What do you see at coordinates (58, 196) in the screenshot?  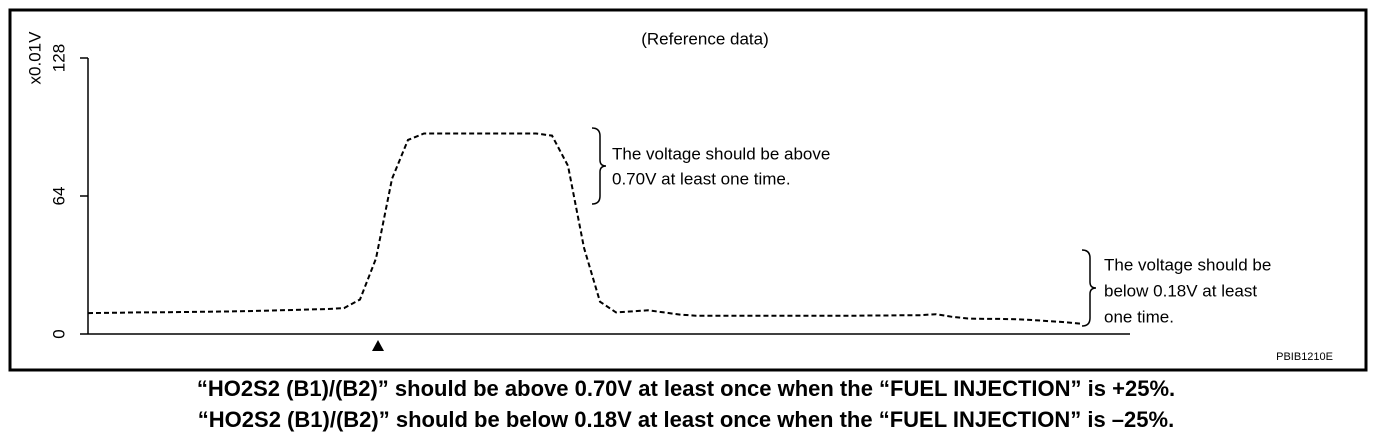 I see `y-tick-label: 64` at bounding box center [58, 196].